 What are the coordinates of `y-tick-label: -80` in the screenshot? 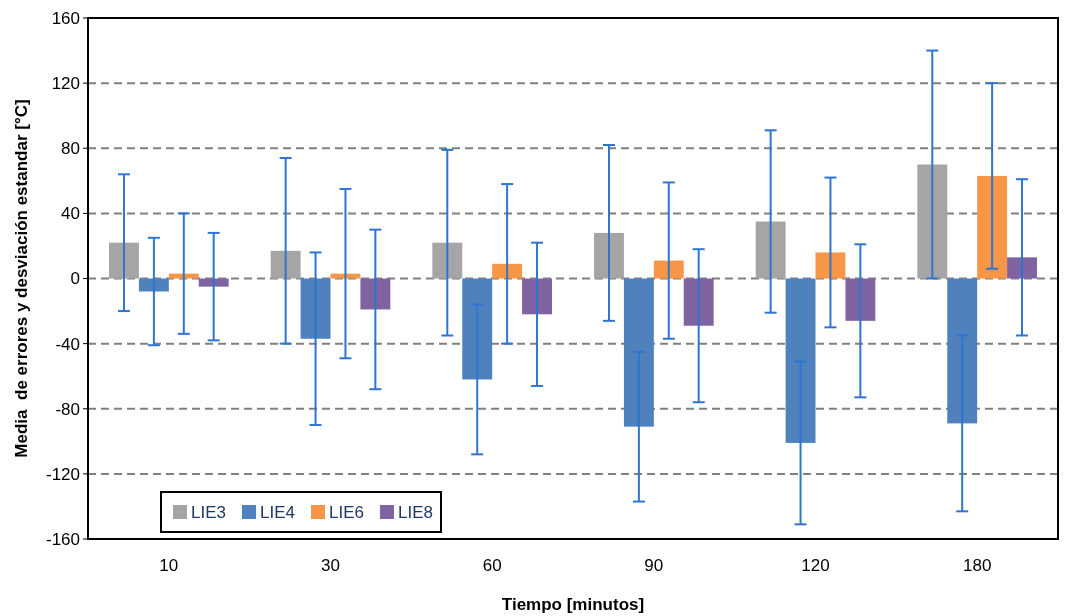 It's located at (67, 409).